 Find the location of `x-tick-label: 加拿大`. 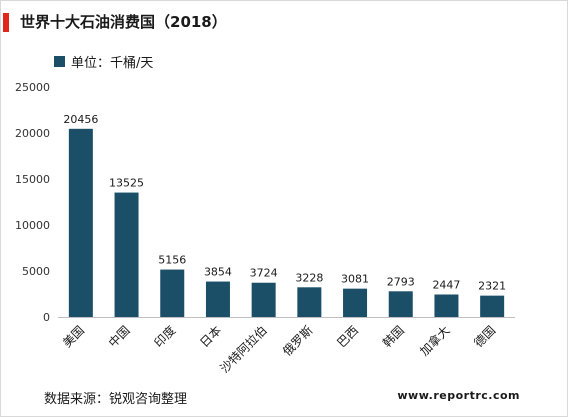

x-tick-label: 加拿大 is located at coordinates (434, 341).